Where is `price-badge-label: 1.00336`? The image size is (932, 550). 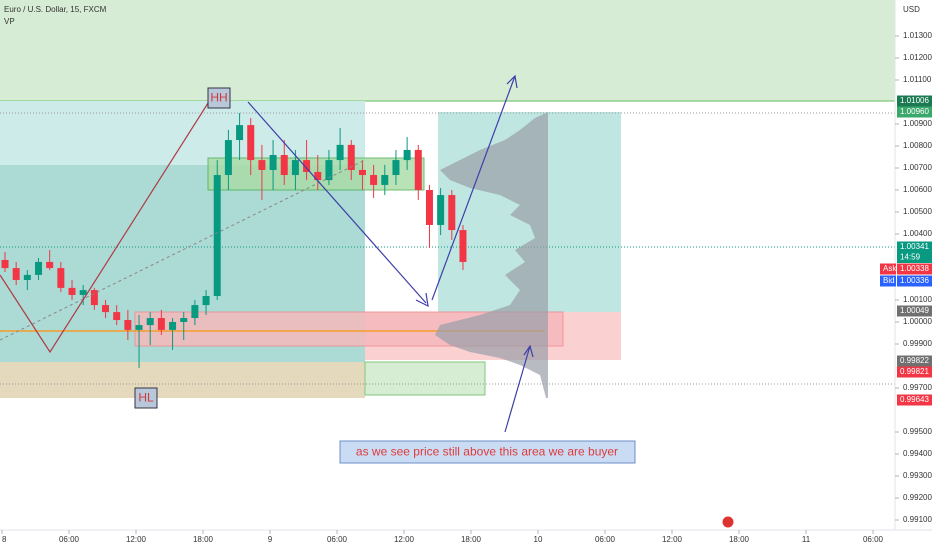
price-badge-label: 1.00336 is located at coordinates (914, 280).